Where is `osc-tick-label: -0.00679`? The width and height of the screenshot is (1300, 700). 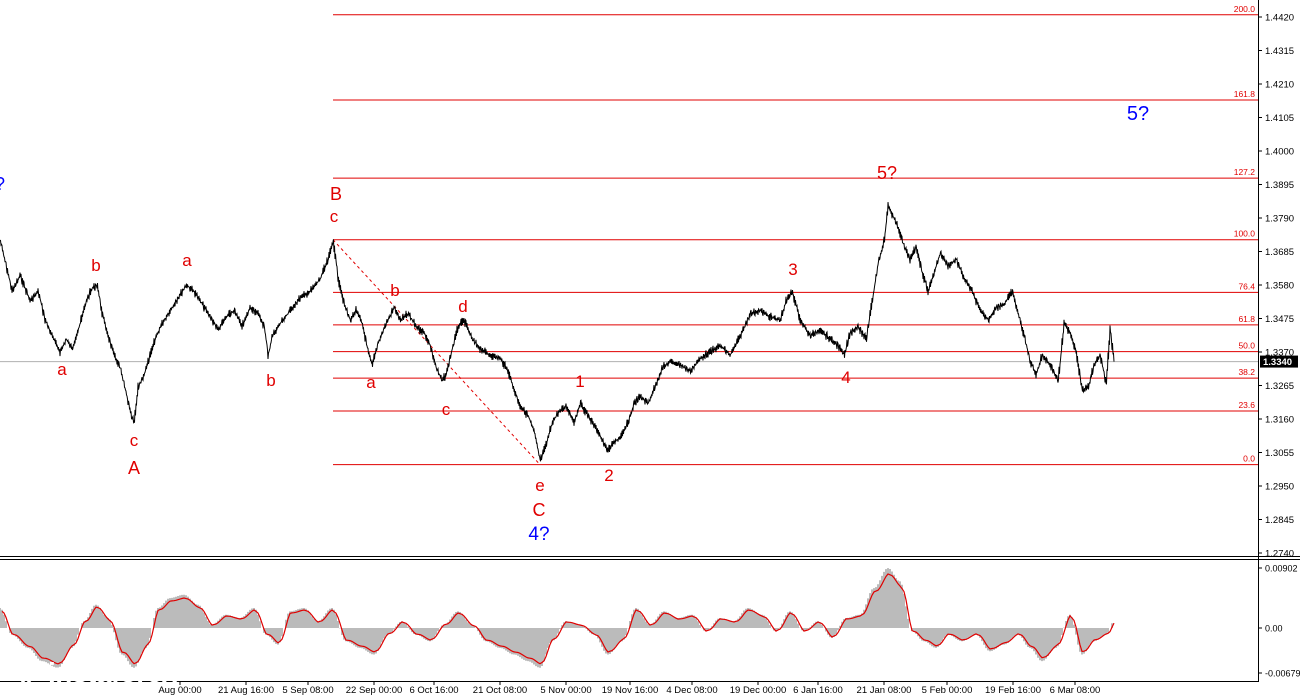 osc-tick-label: -0.00679 is located at coordinates (1282, 674).